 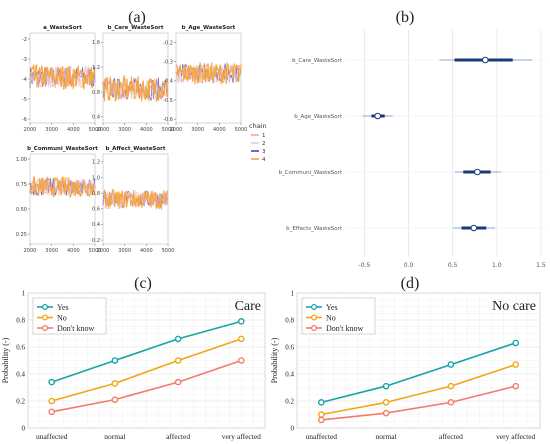 I want to click on legend-label: No, so click(x=62, y=317).